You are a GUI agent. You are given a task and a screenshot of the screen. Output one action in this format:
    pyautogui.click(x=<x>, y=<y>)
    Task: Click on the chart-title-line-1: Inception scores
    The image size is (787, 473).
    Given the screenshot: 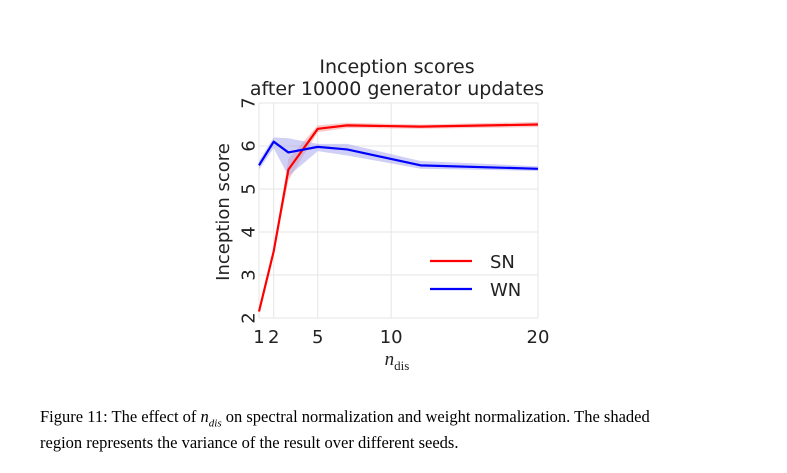 What is the action you would take?
    pyautogui.click(x=396, y=67)
    